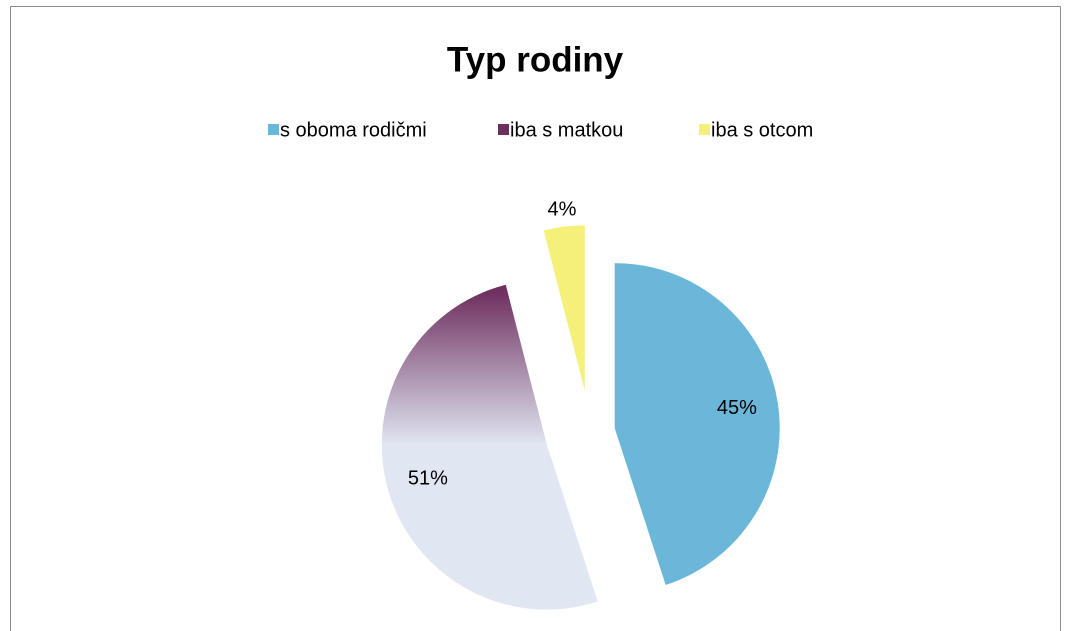  I want to click on data-label: 4%, so click(562, 210).